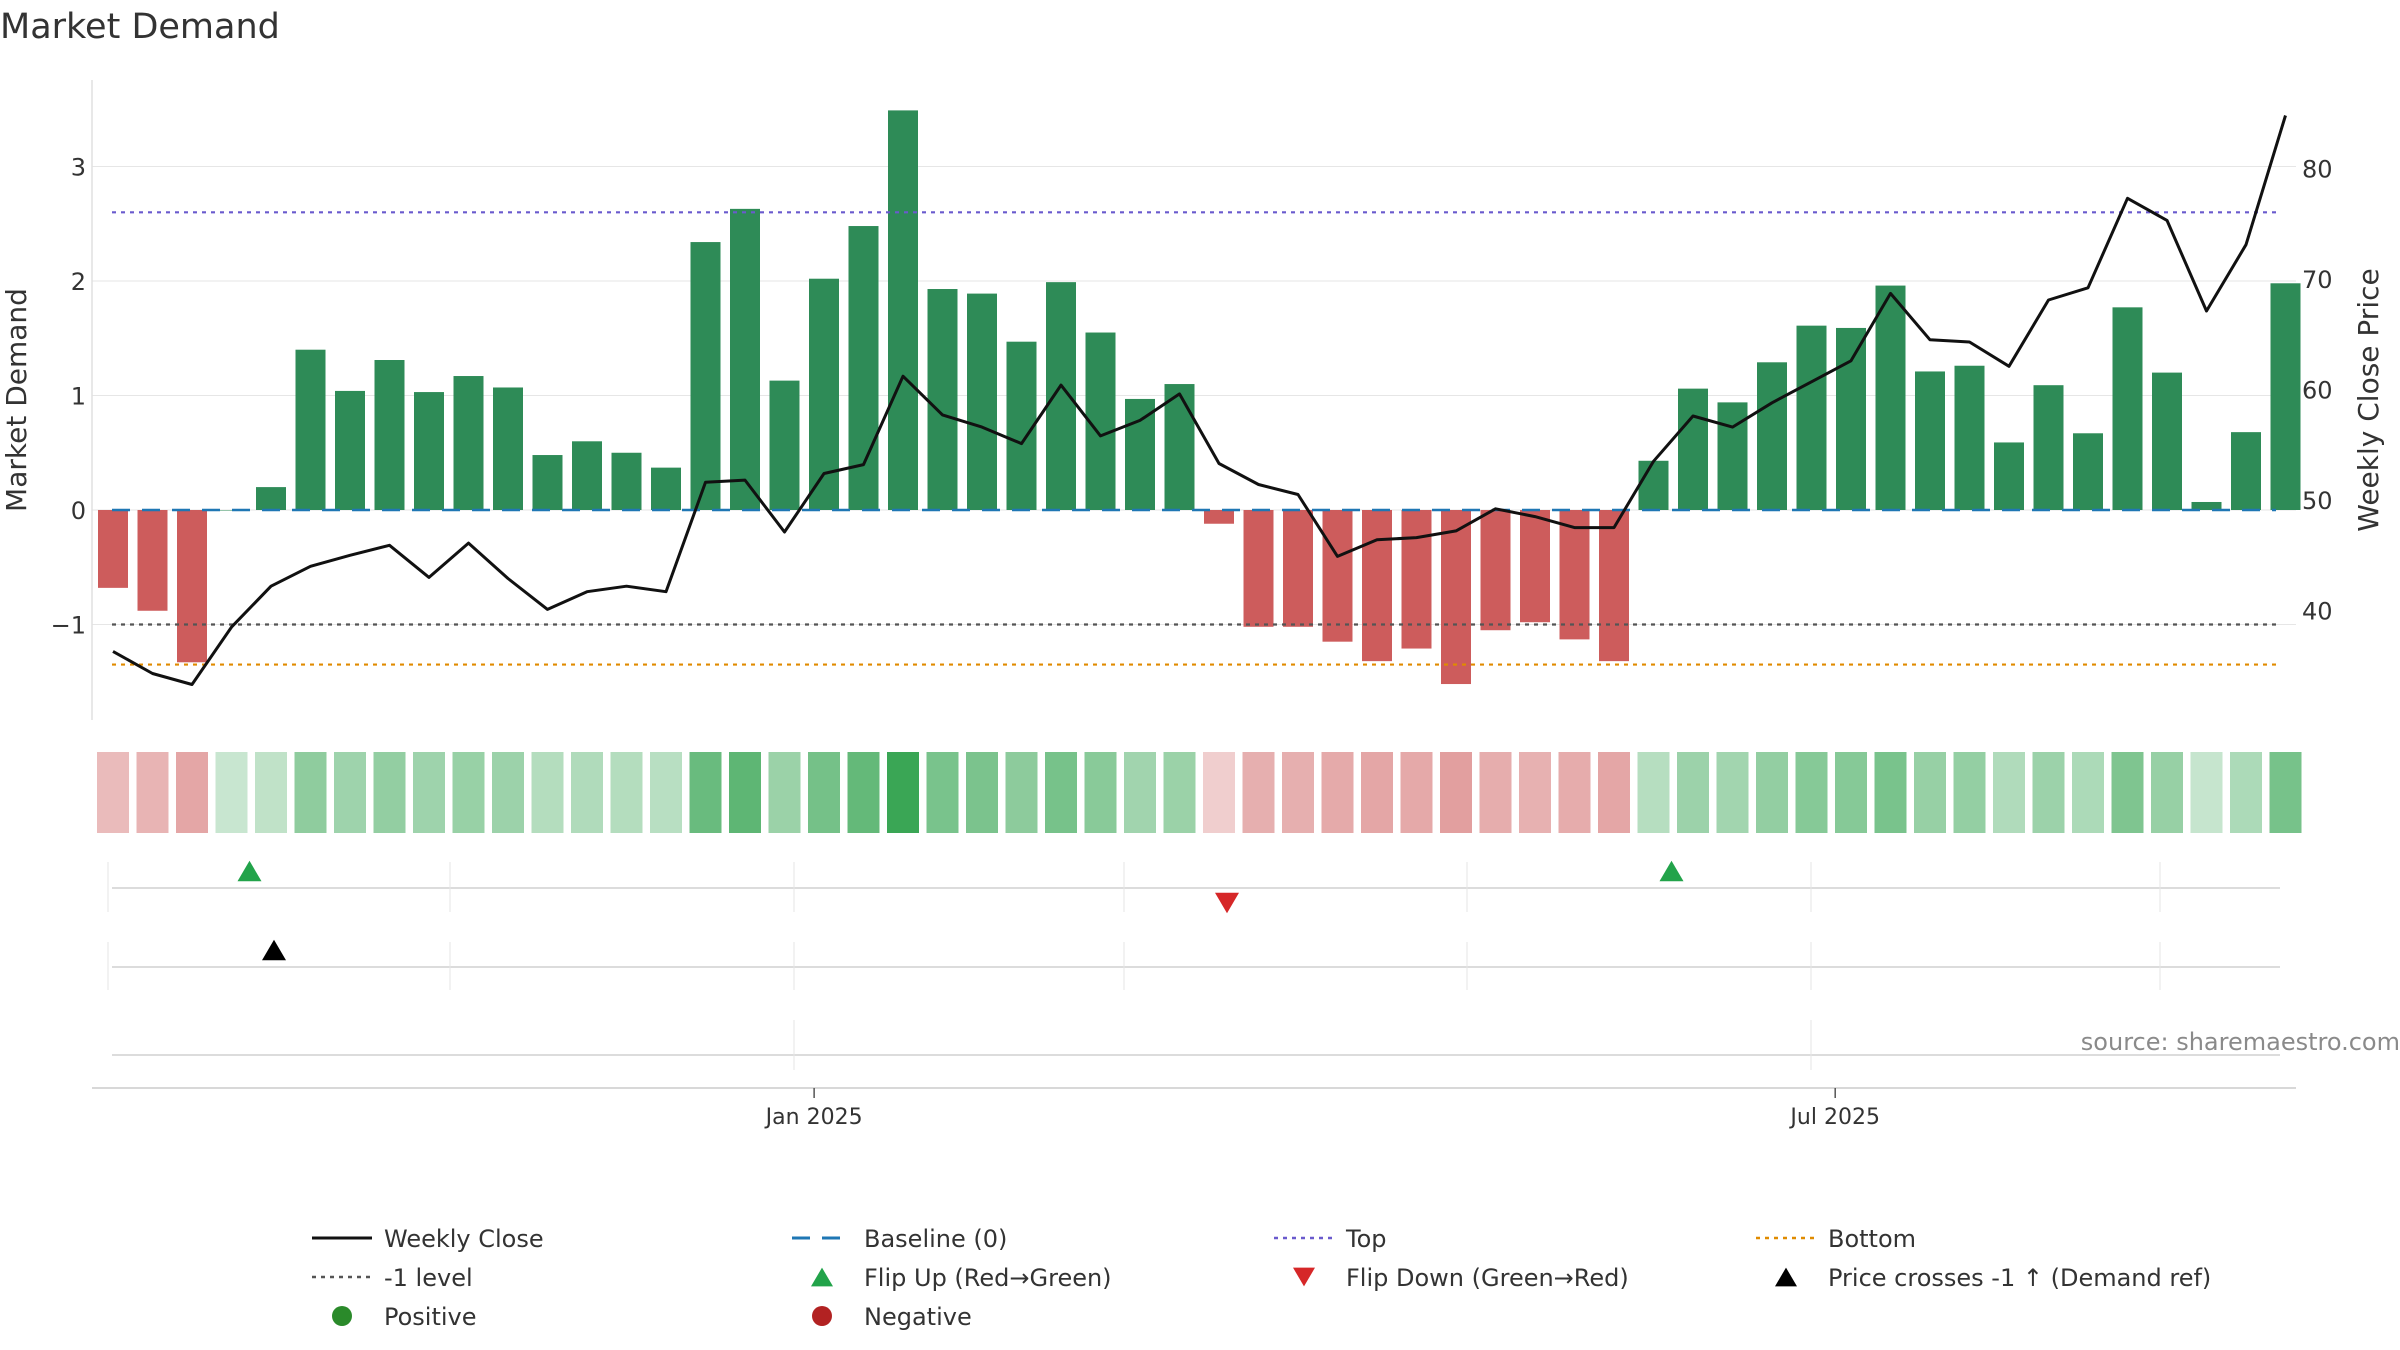  Describe the element at coordinates (918, 1317) in the screenshot. I see `legend-label: Negative` at that location.